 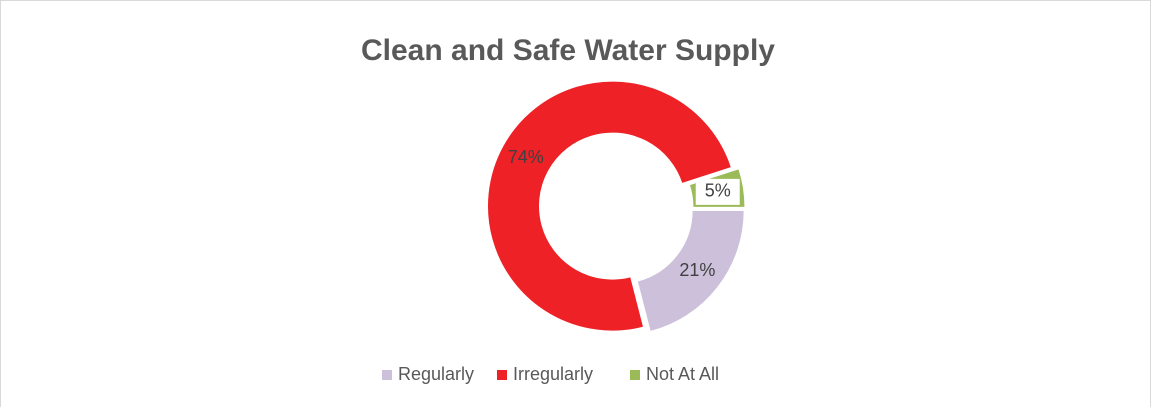 I want to click on legend-label: Not At All, so click(x=682, y=374).